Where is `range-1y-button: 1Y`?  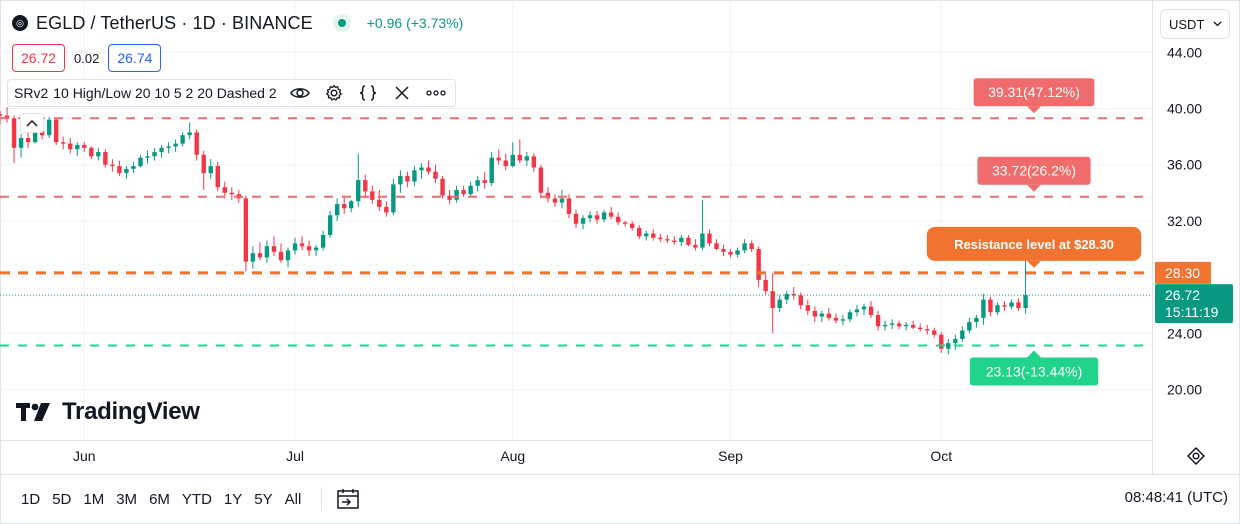
range-1y-button: 1Y is located at coordinates (233, 499).